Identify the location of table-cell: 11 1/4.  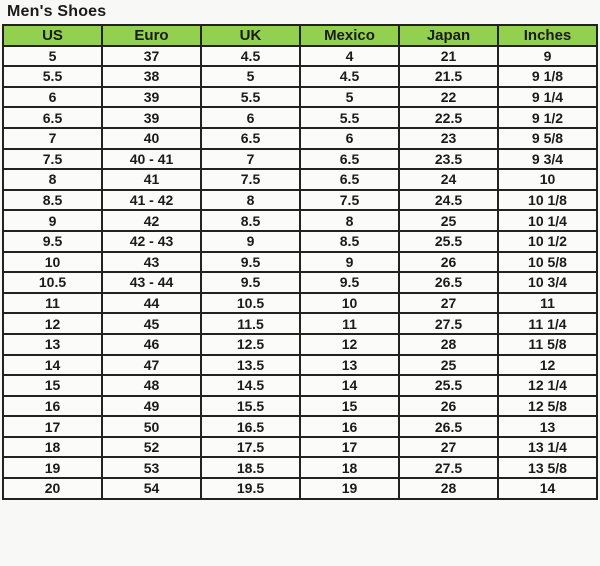
(547, 323).